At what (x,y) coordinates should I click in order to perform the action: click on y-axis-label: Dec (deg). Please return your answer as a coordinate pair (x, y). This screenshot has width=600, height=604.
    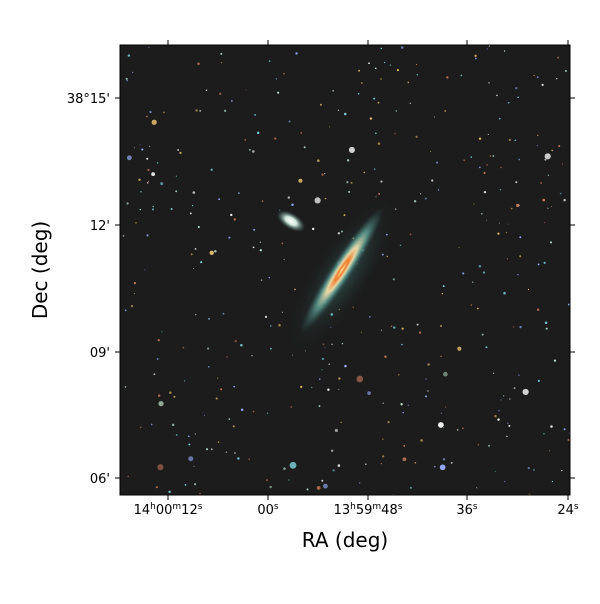
    Looking at the image, I should click on (40, 270).